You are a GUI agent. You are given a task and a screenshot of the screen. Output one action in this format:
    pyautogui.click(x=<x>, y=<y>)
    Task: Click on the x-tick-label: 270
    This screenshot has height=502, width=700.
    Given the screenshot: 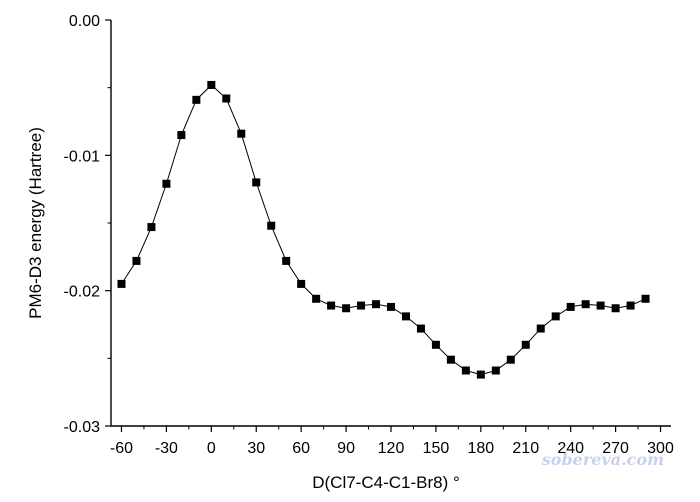 What is the action you would take?
    pyautogui.click(x=615, y=448)
    